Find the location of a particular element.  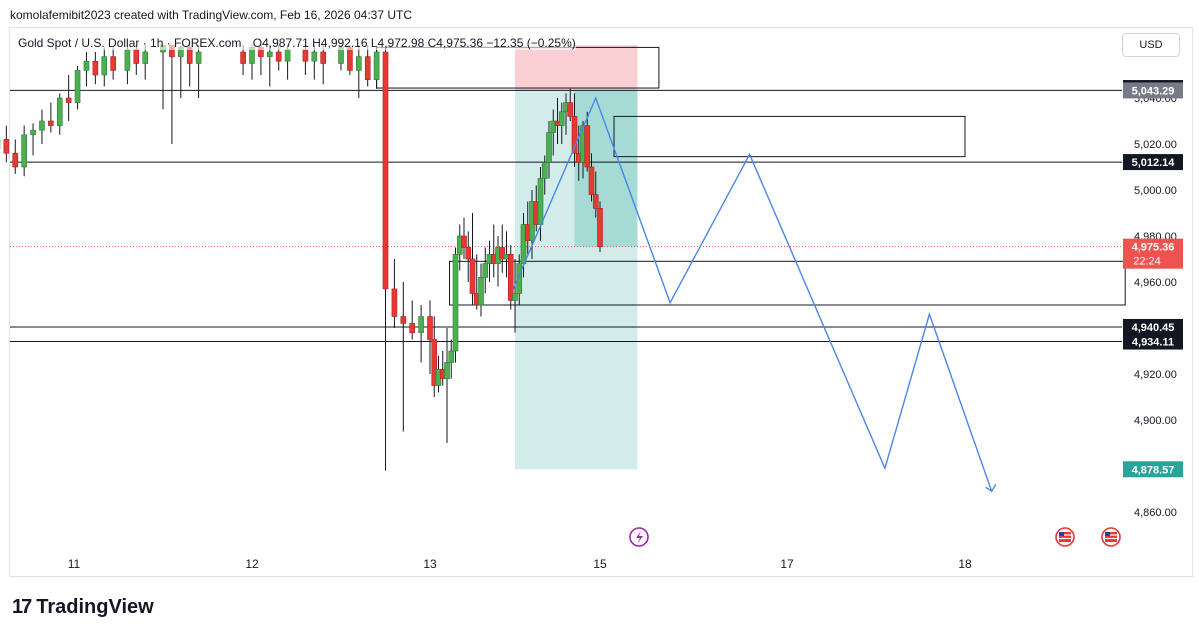

ohlc-high: H4,992.16 is located at coordinates (340, 43).